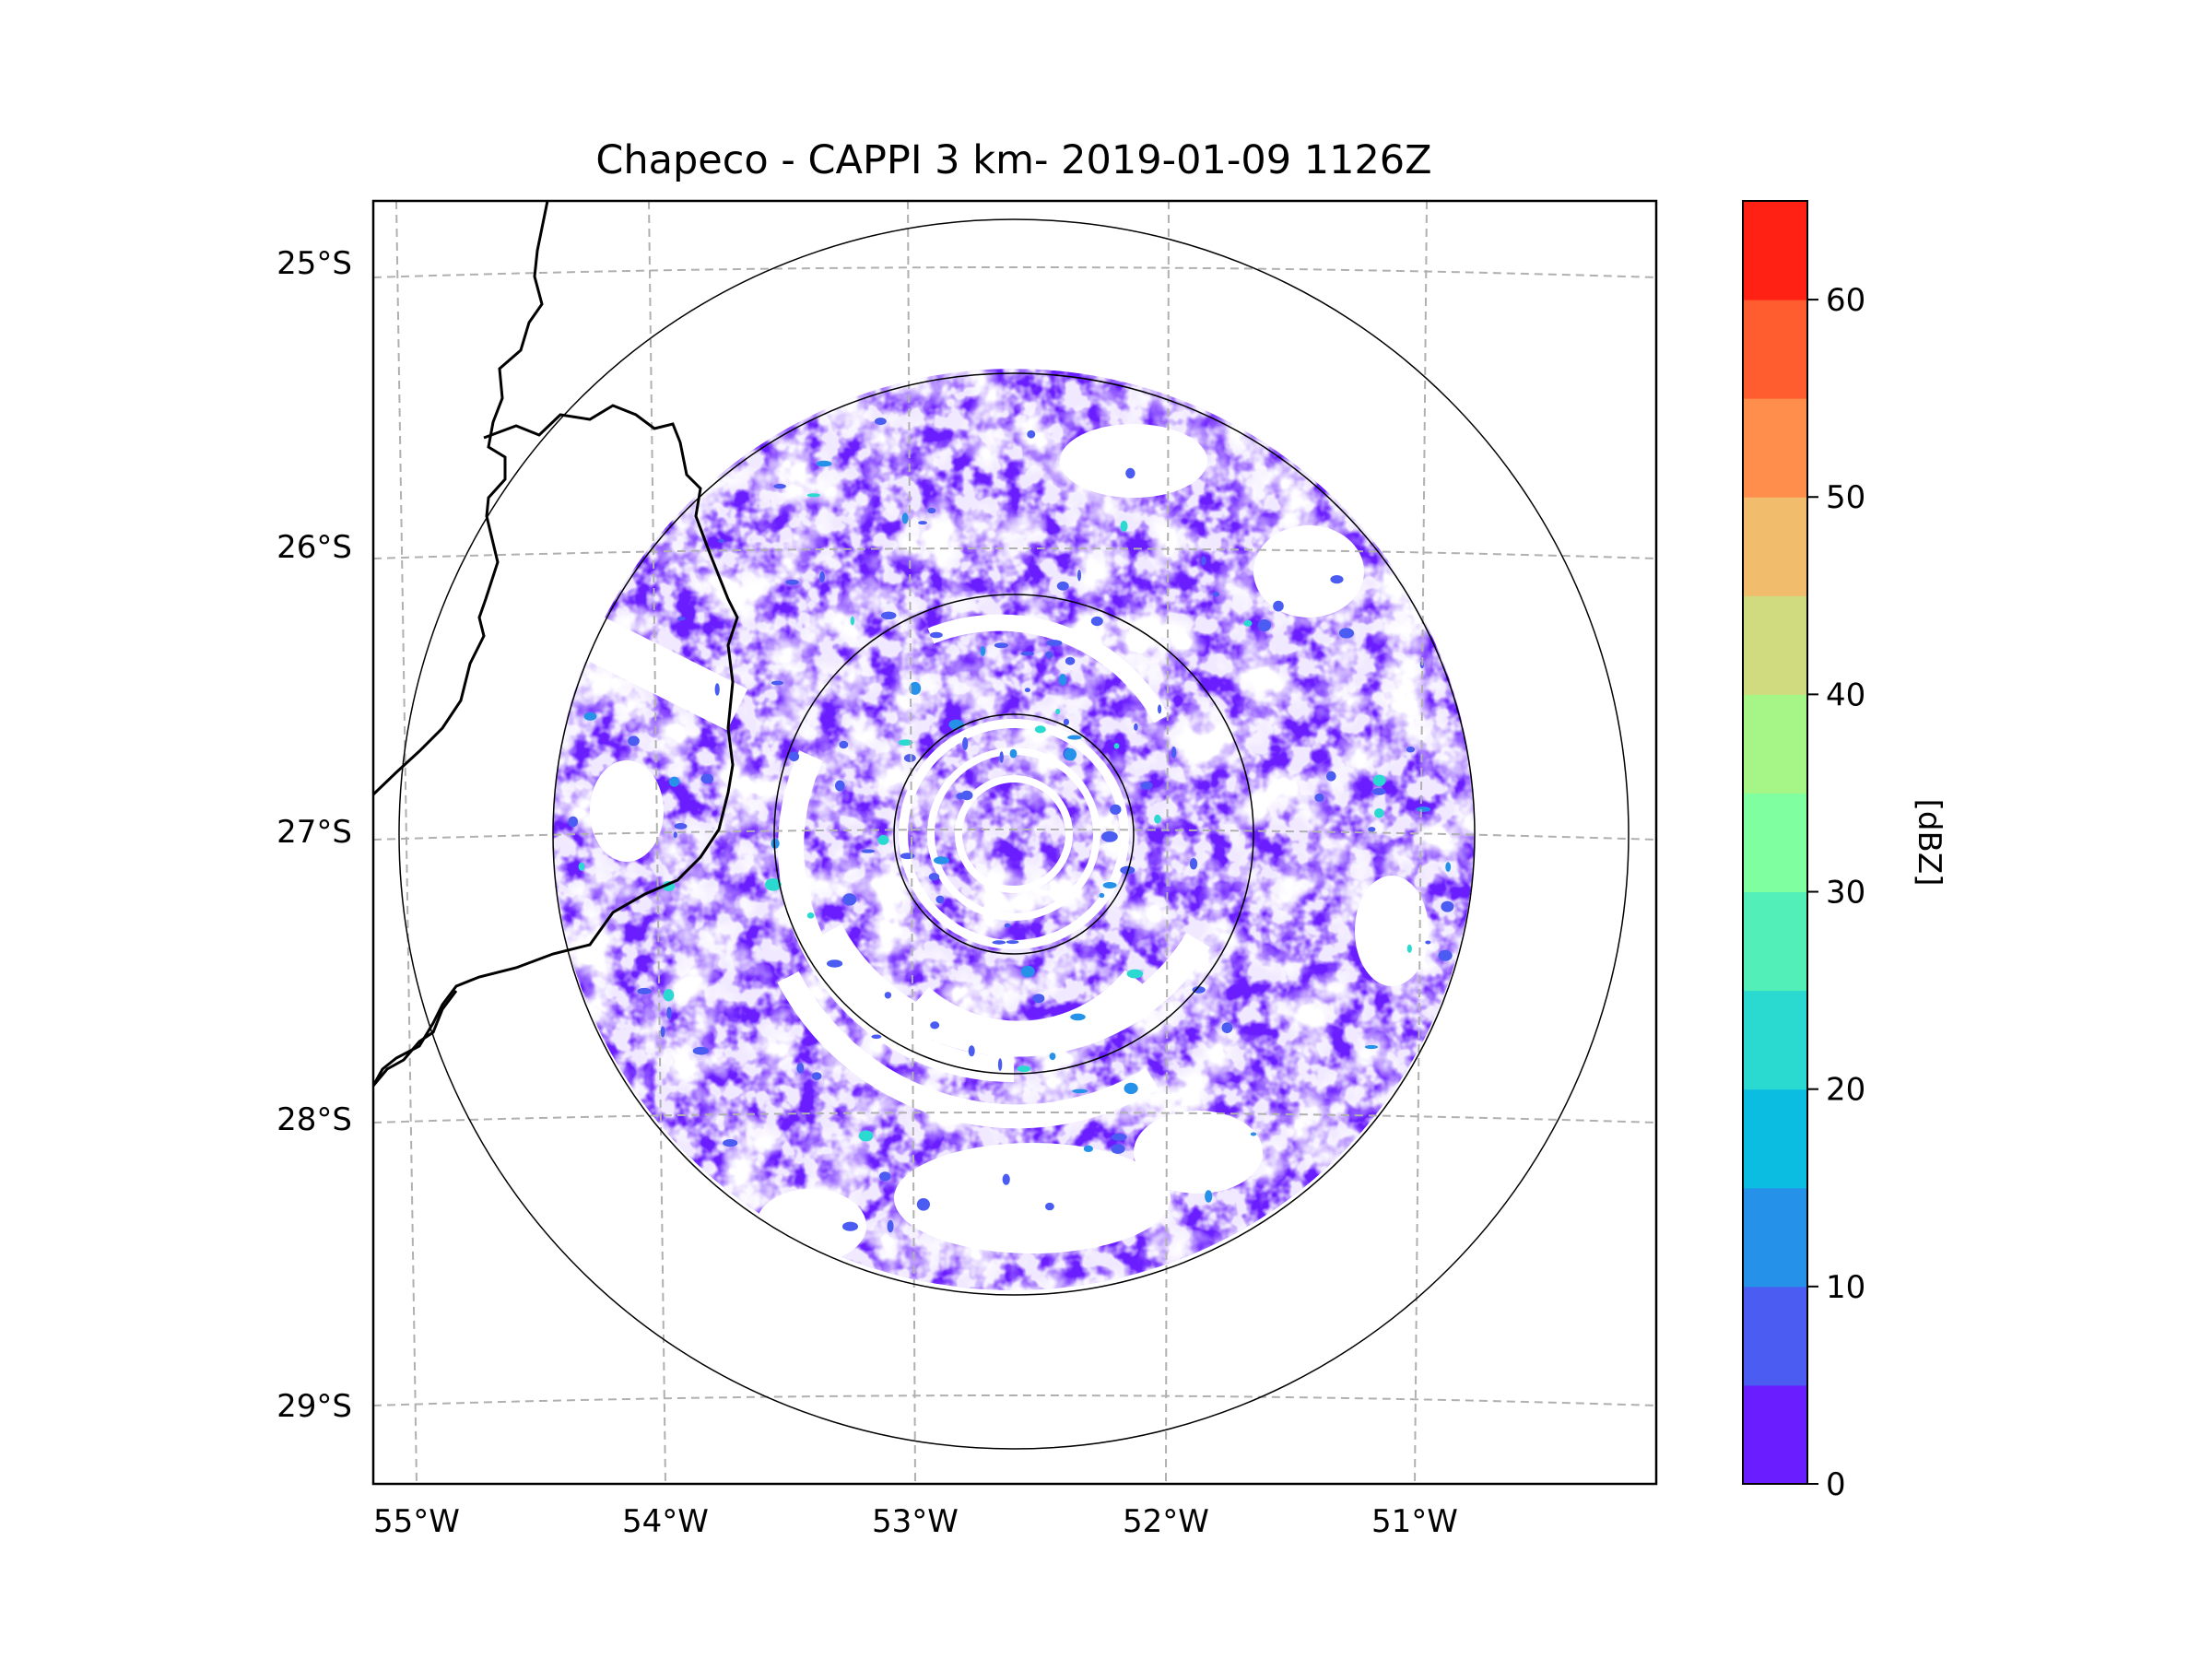  Describe the element at coordinates (461, 498) in the screenshot. I see `border-paraguay-brazil` at that location.